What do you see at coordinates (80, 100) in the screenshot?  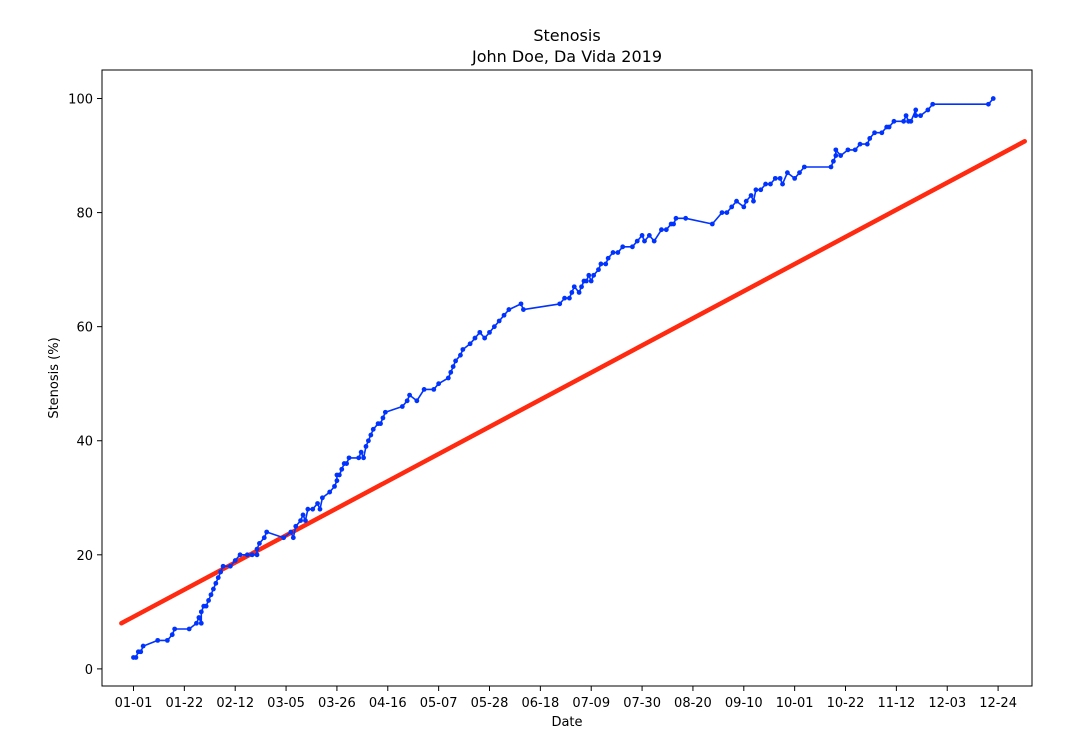 I see `y-tick-label: 100` at bounding box center [80, 100].